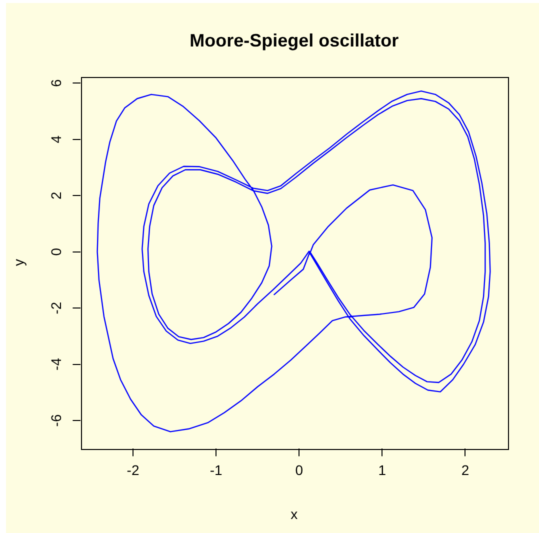  I want to click on chart-title: Moore-Spiegel oscillator, so click(294, 40).